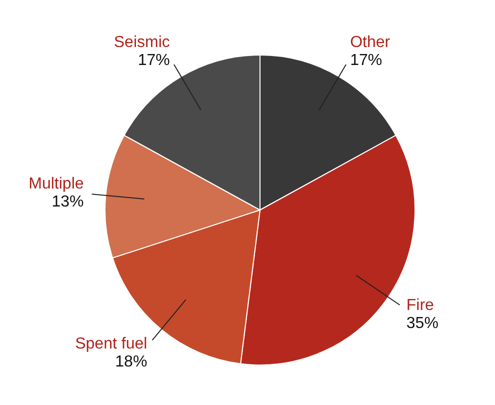  Describe the element at coordinates (111, 344) in the screenshot. I see `slice-label: Spent fuel` at that location.